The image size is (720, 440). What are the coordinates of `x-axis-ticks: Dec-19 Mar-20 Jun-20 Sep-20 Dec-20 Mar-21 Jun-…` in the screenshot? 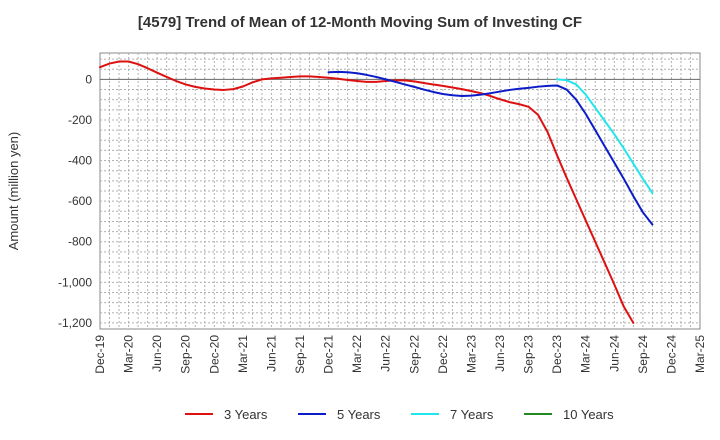 It's located at (400, 354).